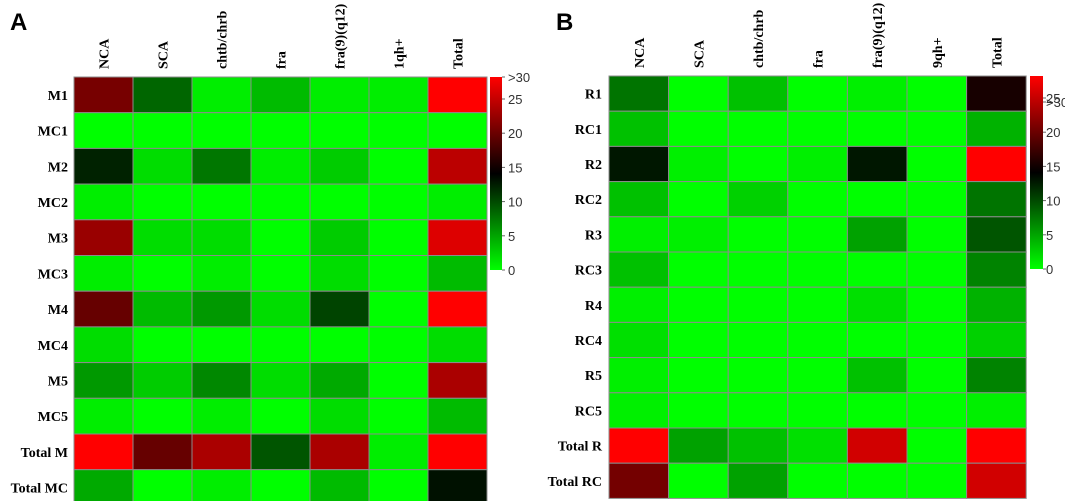 The image size is (1065, 501). Describe the element at coordinates (819, 59) in the screenshot. I see `column-label: fra` at that location.